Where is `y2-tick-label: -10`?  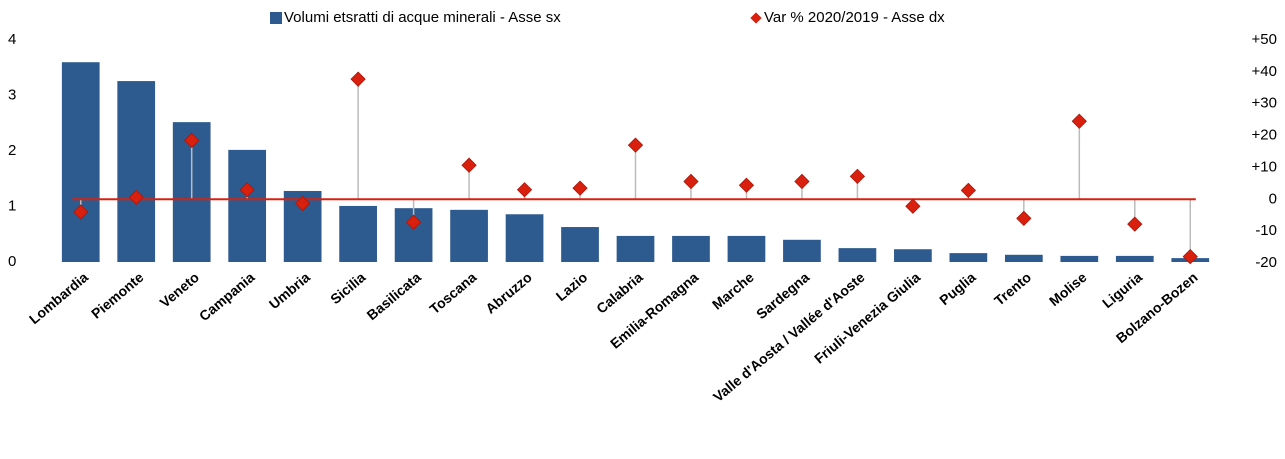
y2-tick-label: -10 is located at coordinates (1266, 230).